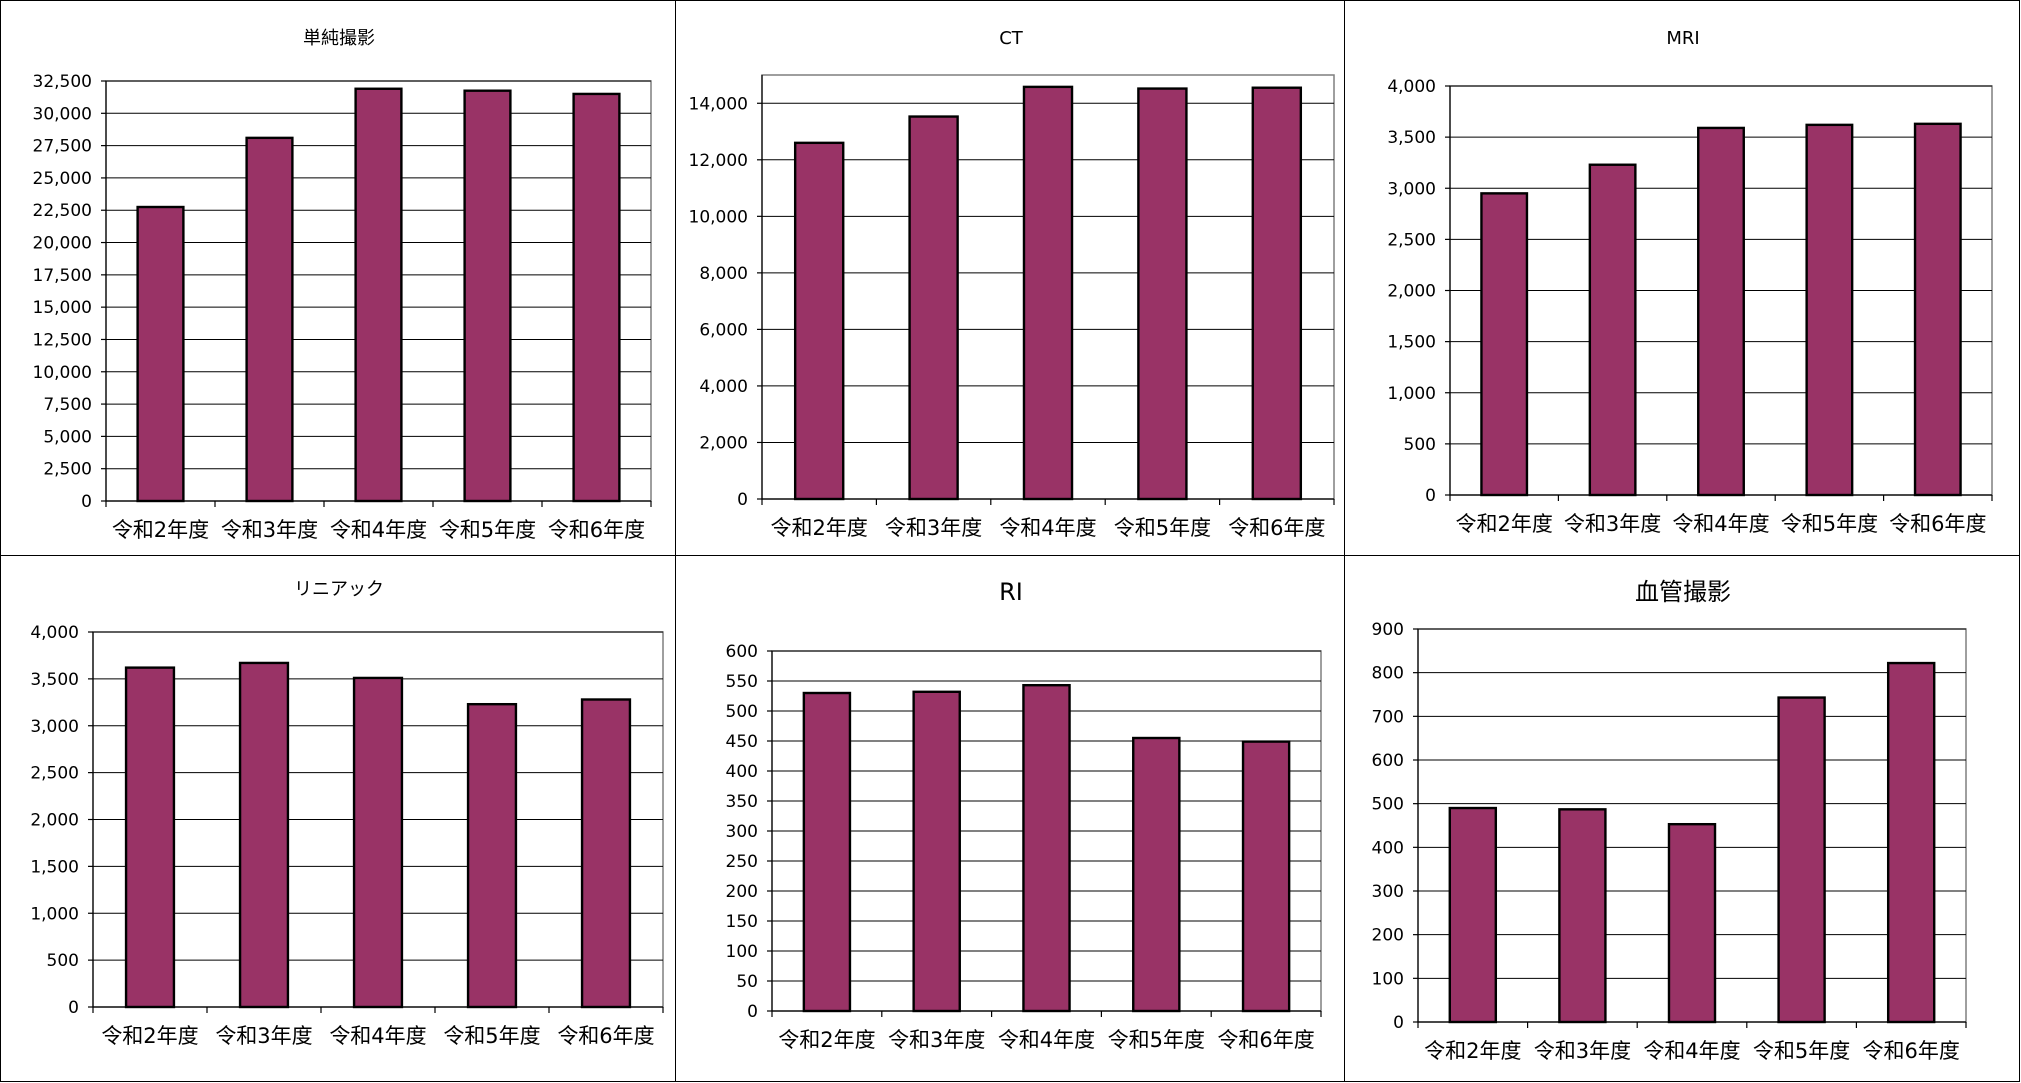 This screenshot has width=2021, height=1083. Describe the element at coordinates (62, 211) in the screenshot. I see `y-tick-label: 22,500` at that location.